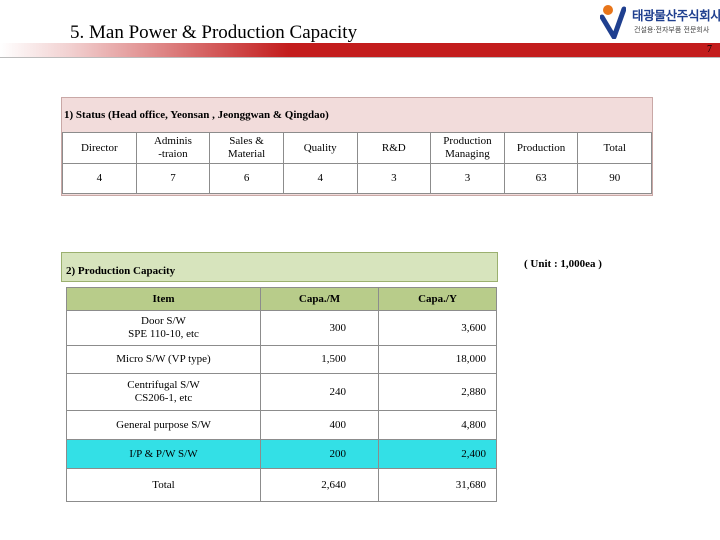 The height and width of the screenshot is (540, 720). I want to click on capacity-item-line: SPE 110-10, etc, so click(163, 334).